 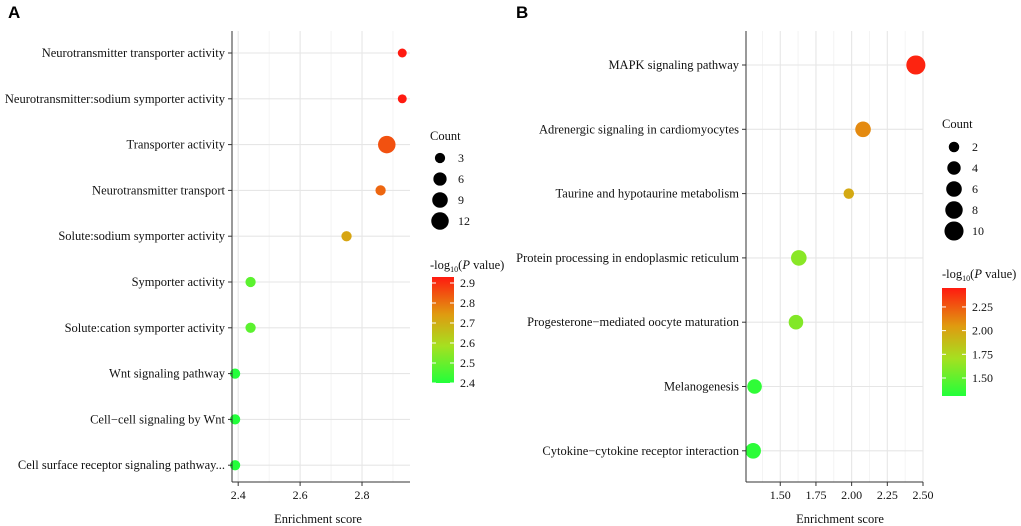 I want to click on x-tick-label: 2.6, so click(x=300, y=495).